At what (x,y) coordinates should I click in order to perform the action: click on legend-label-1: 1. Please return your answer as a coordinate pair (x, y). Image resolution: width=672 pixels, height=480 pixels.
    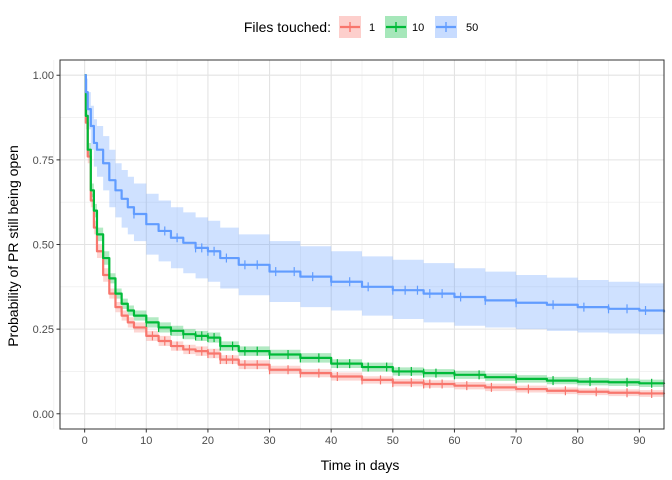
    Looking at the image, I should click on (372, 28).